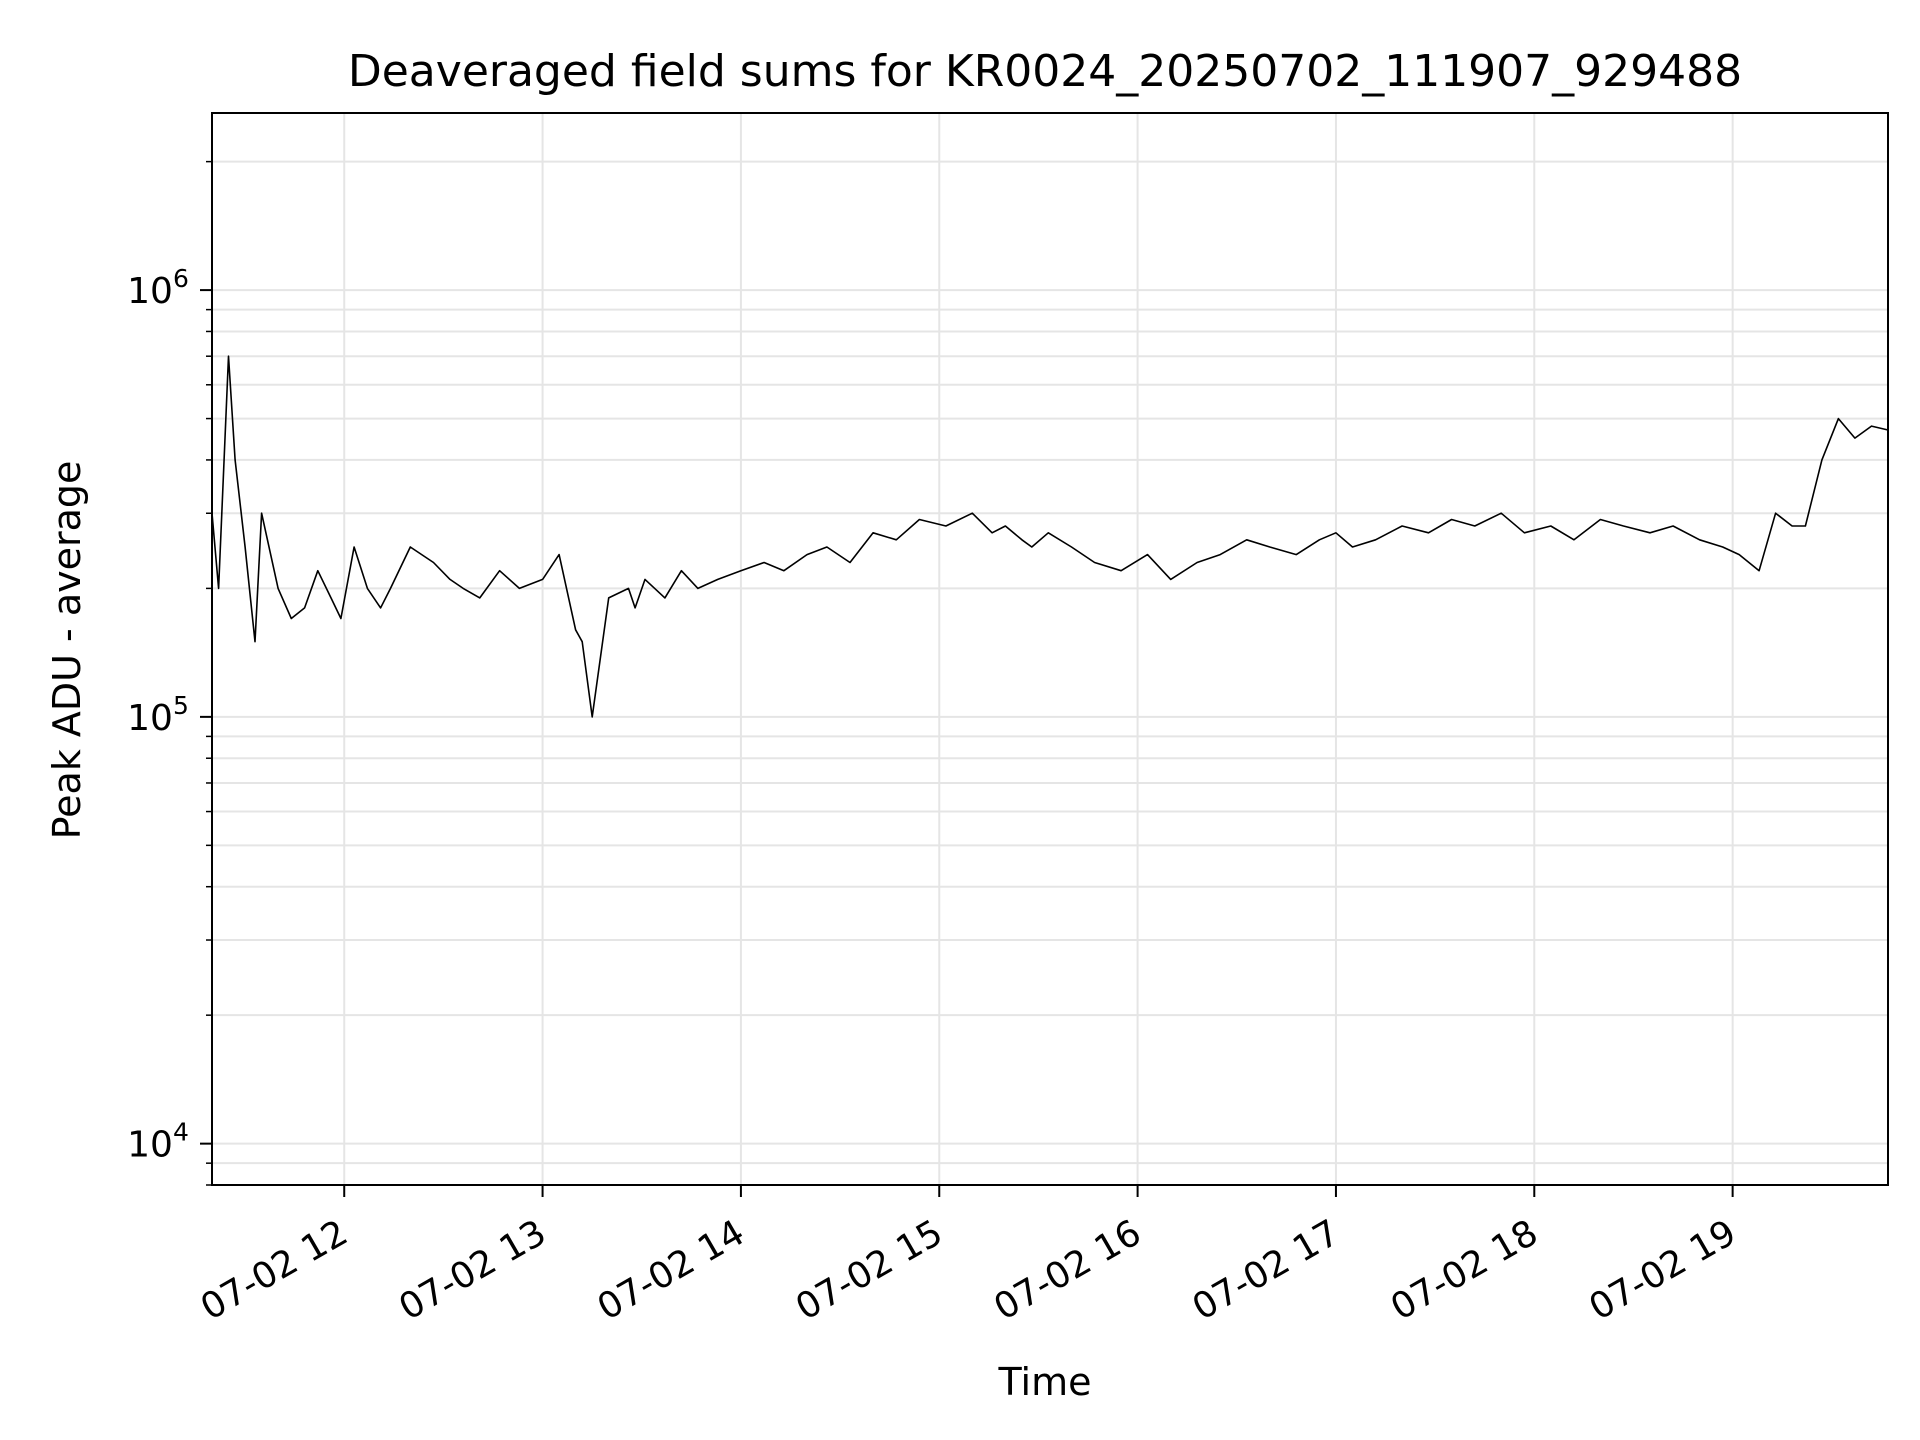 This screenshot has height=1440, width=1920. Describe the element at coordinates (1045, 1382) in the screenshot. I see `x-axis-label: Time` at that location.